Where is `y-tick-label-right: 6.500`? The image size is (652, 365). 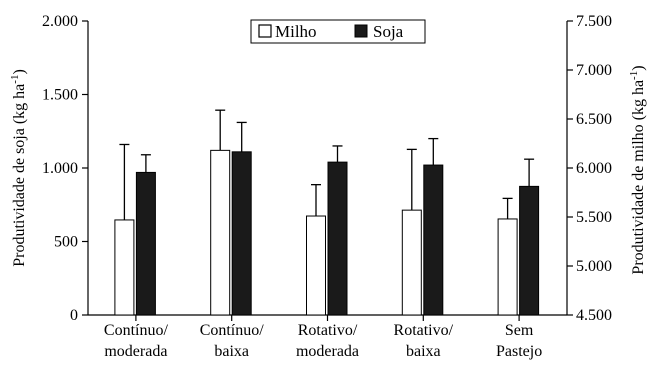 y-tick-label-right: 6.500 is located at coordinates (594, 119).